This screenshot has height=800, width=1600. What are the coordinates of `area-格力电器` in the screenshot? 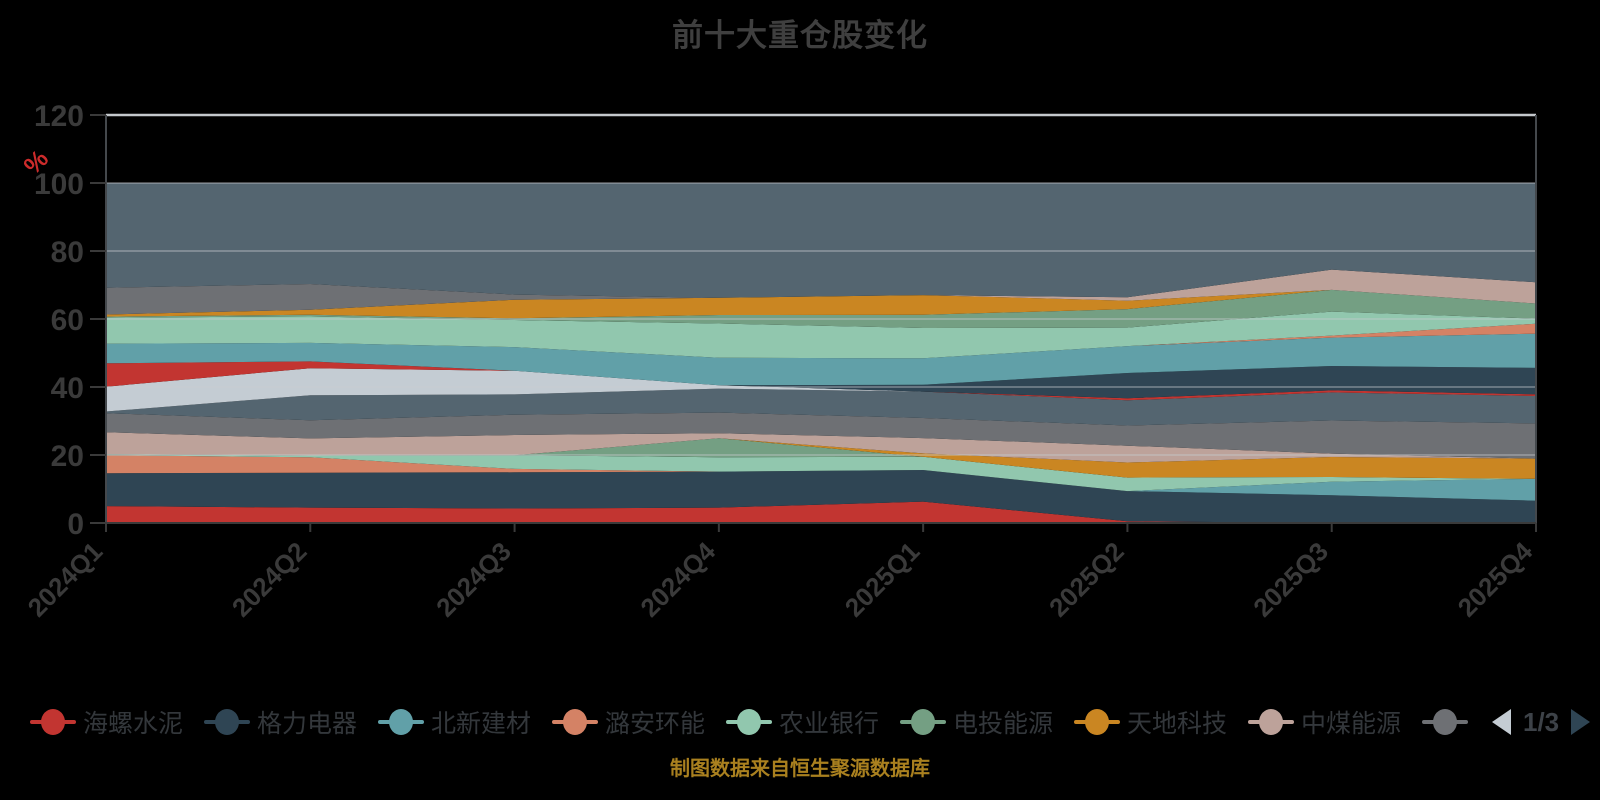 It's located at (821, 496).